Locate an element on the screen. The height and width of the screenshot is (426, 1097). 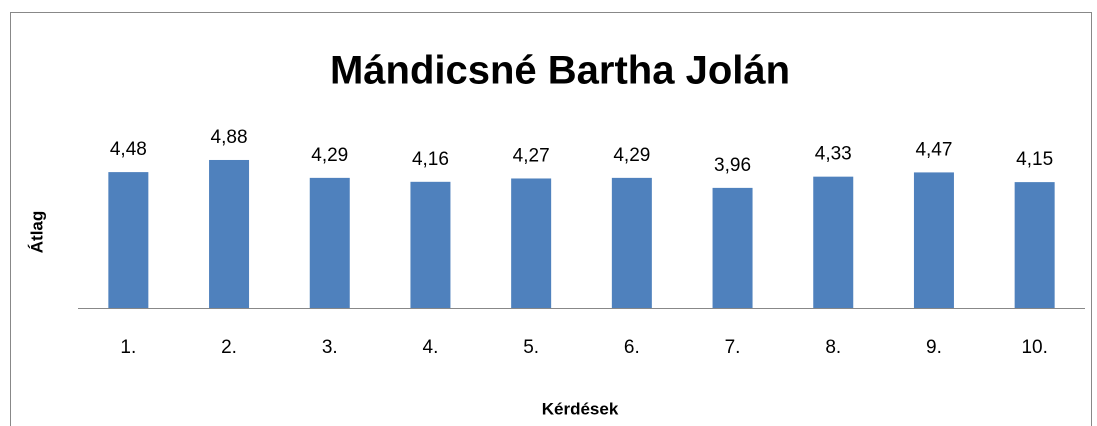
x-tick-label: 9. is located at coordinates (934, 347).